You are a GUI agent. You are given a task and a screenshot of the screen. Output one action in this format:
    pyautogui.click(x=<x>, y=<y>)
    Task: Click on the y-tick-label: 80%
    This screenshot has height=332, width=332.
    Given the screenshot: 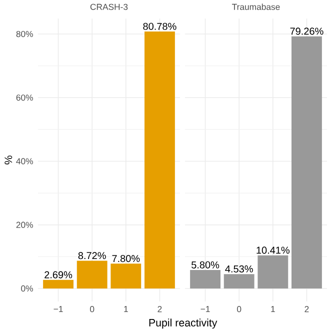 What is the action you would take?
    pyautogui.click(x=24, y=34)
    